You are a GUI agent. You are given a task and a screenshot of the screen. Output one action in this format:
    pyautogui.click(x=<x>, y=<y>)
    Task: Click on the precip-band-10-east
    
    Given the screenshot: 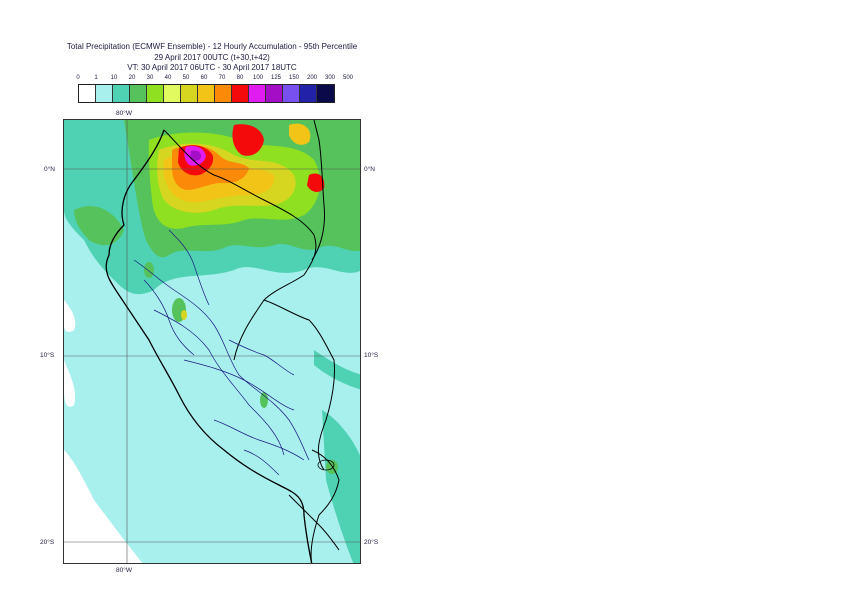 What is the action you would take?
    pyautogui.click(x=337, y=370)
    